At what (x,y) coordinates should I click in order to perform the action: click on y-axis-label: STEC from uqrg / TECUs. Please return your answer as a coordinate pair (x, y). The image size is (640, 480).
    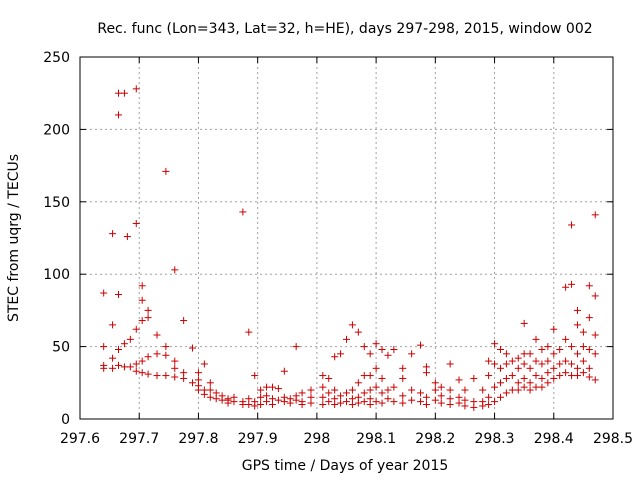
    Looking at the image, I should click on (14, 238).